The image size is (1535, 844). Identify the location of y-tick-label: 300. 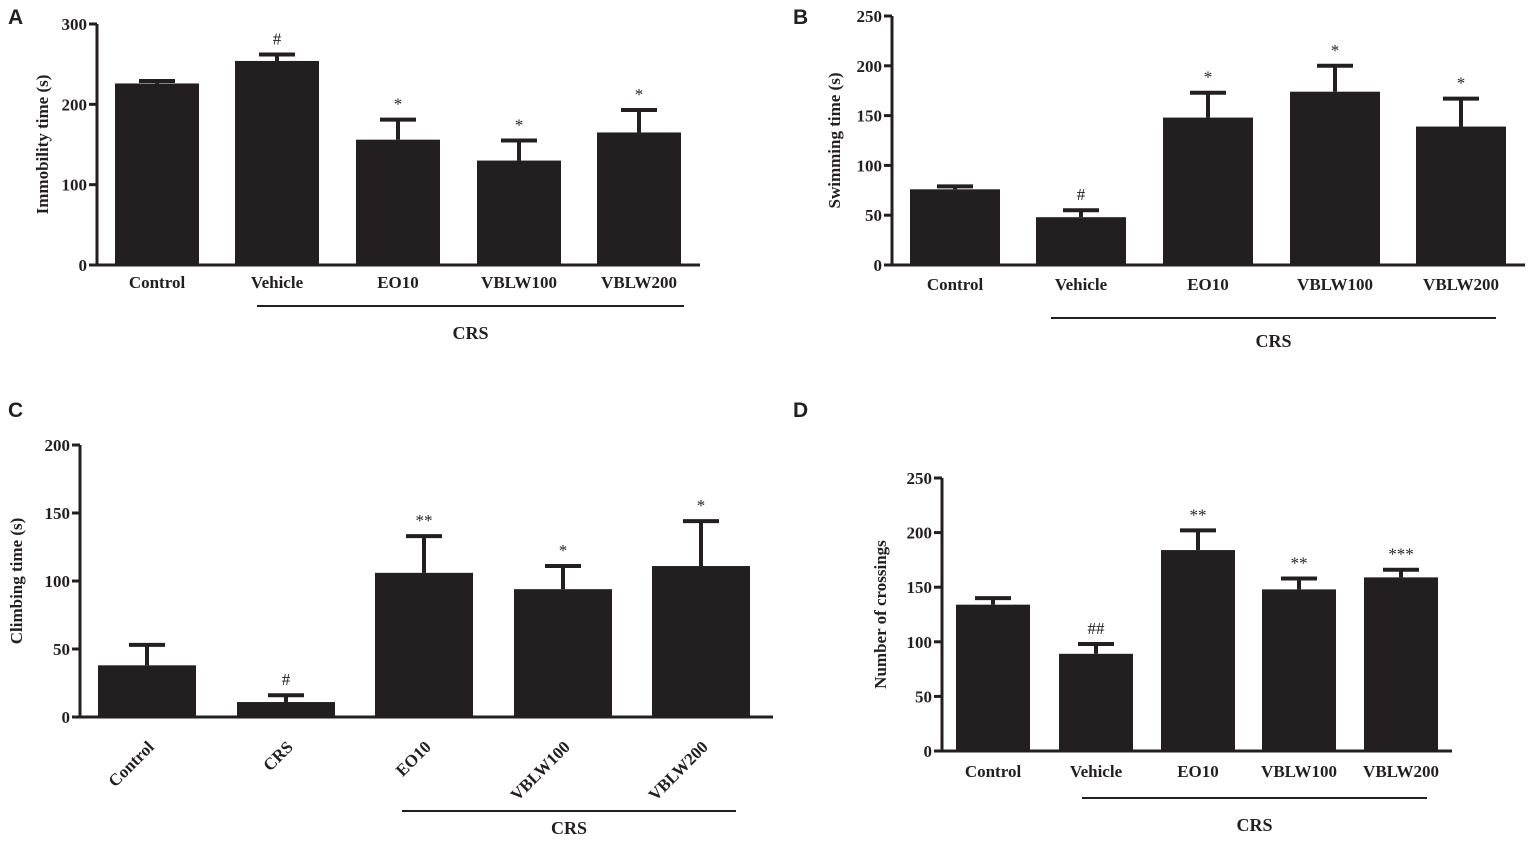
(75, 24).